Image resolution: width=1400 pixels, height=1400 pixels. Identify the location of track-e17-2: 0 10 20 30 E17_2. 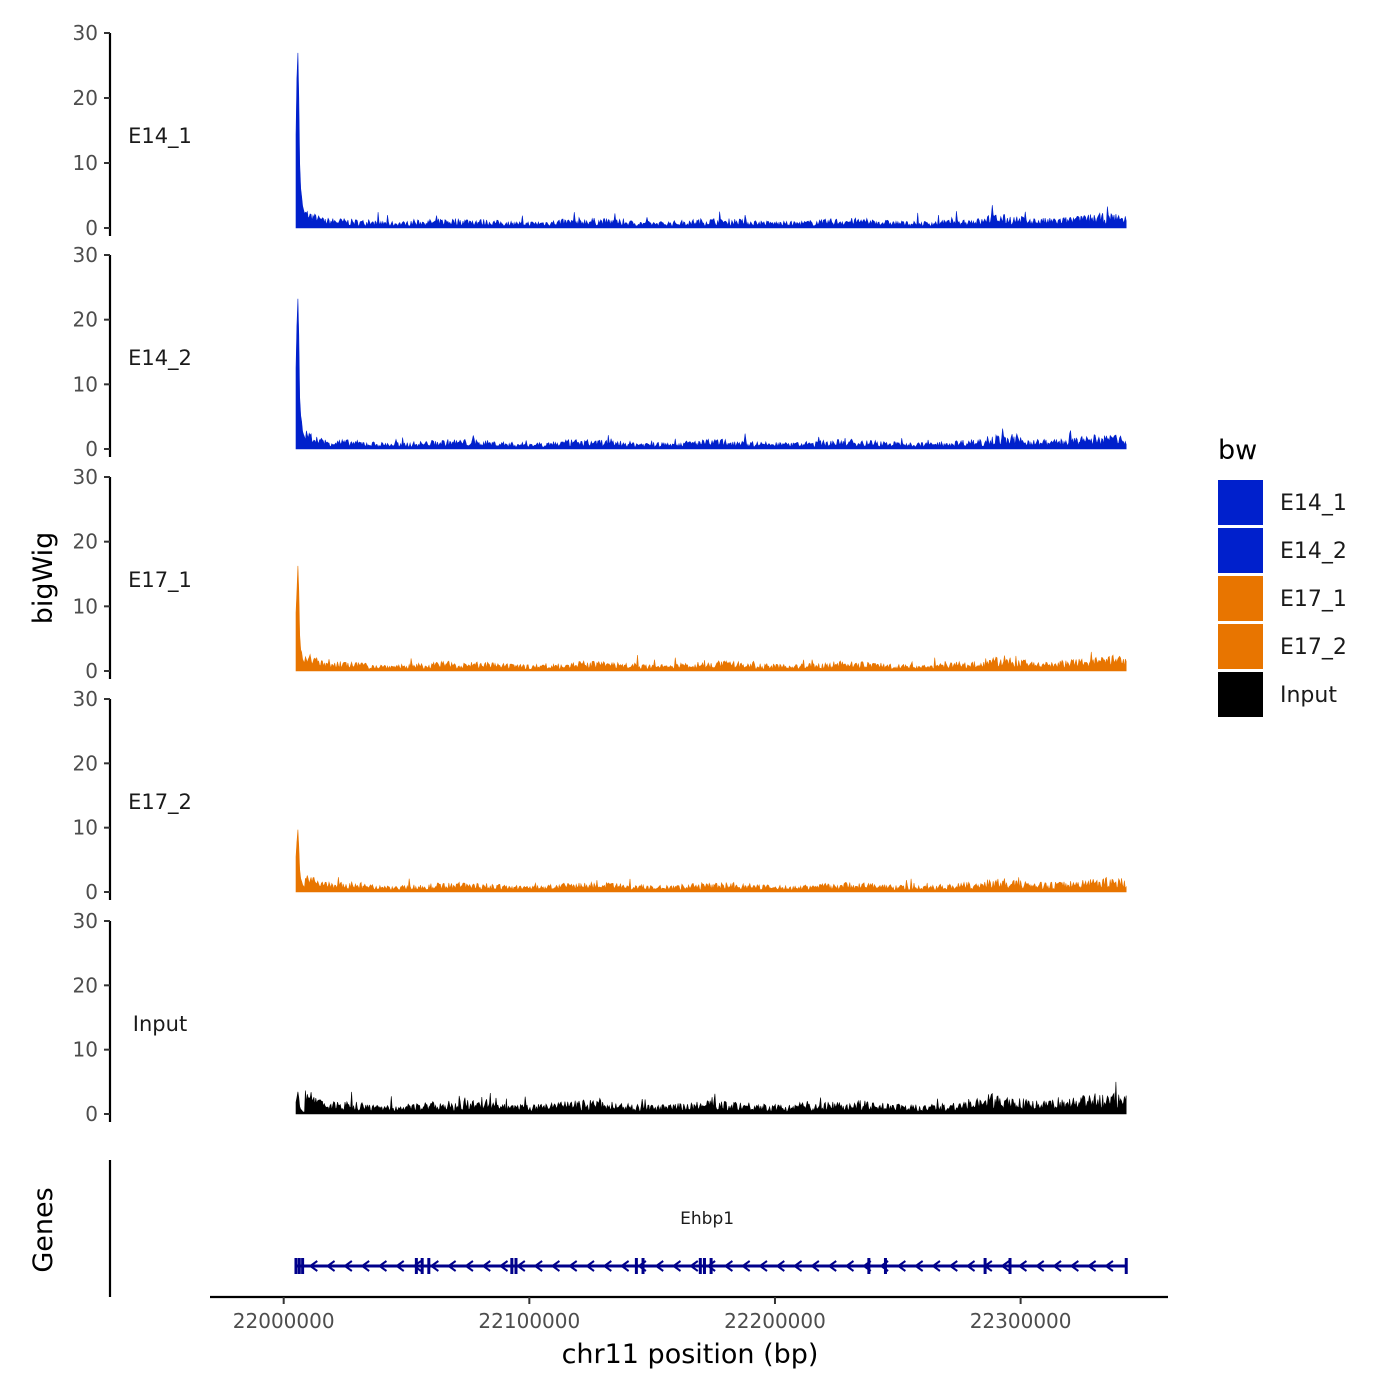
(600, 795).